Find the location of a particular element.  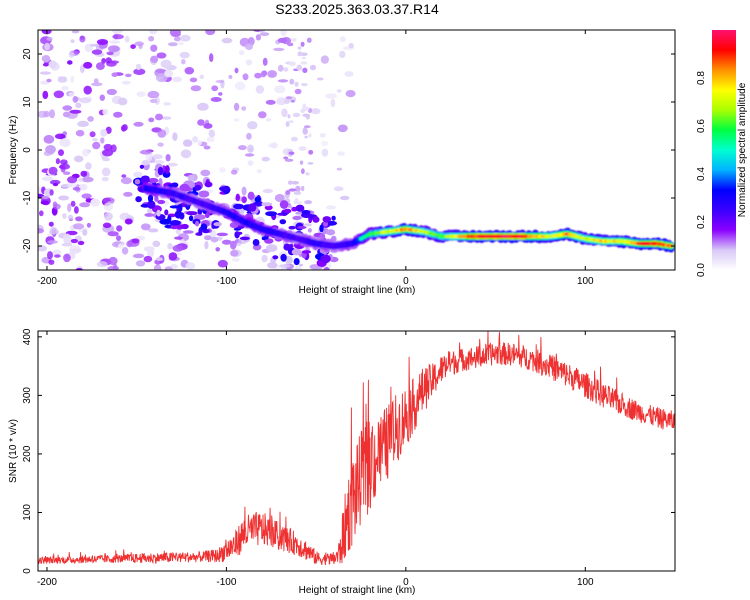

colorbar-tick-label: 0.4 is located at coordinates (701, 174).